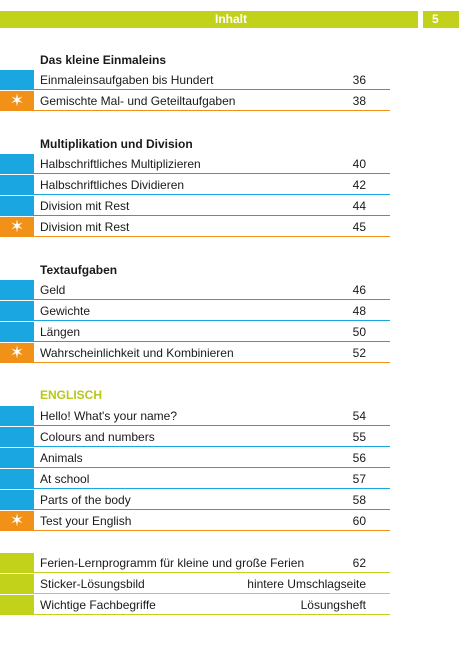 This screenshot has width=459, height=648. I want to click on row-page: hintere Umschlagseite, so click(306, 584).